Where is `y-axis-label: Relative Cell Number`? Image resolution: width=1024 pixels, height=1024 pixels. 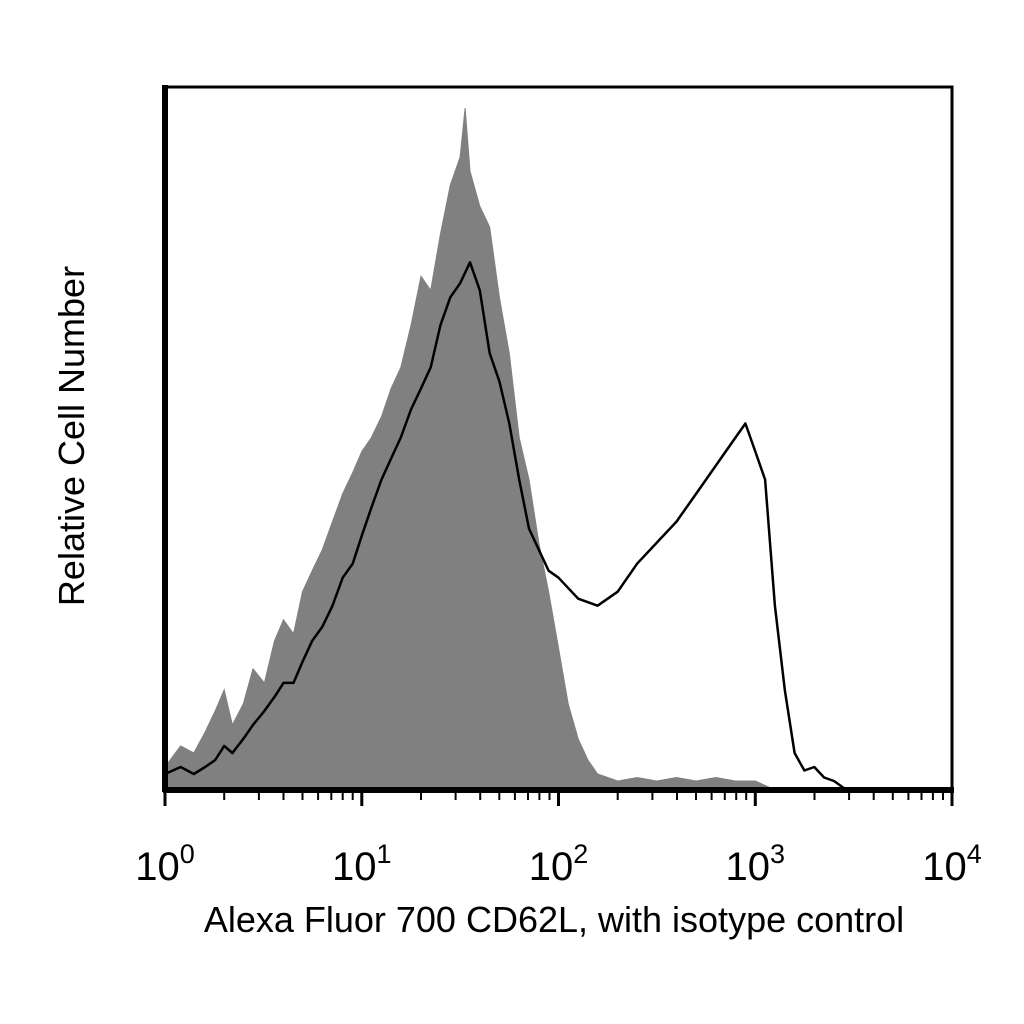
y-axis-label: Relative Cell Number is located at coordinates (71, 436).